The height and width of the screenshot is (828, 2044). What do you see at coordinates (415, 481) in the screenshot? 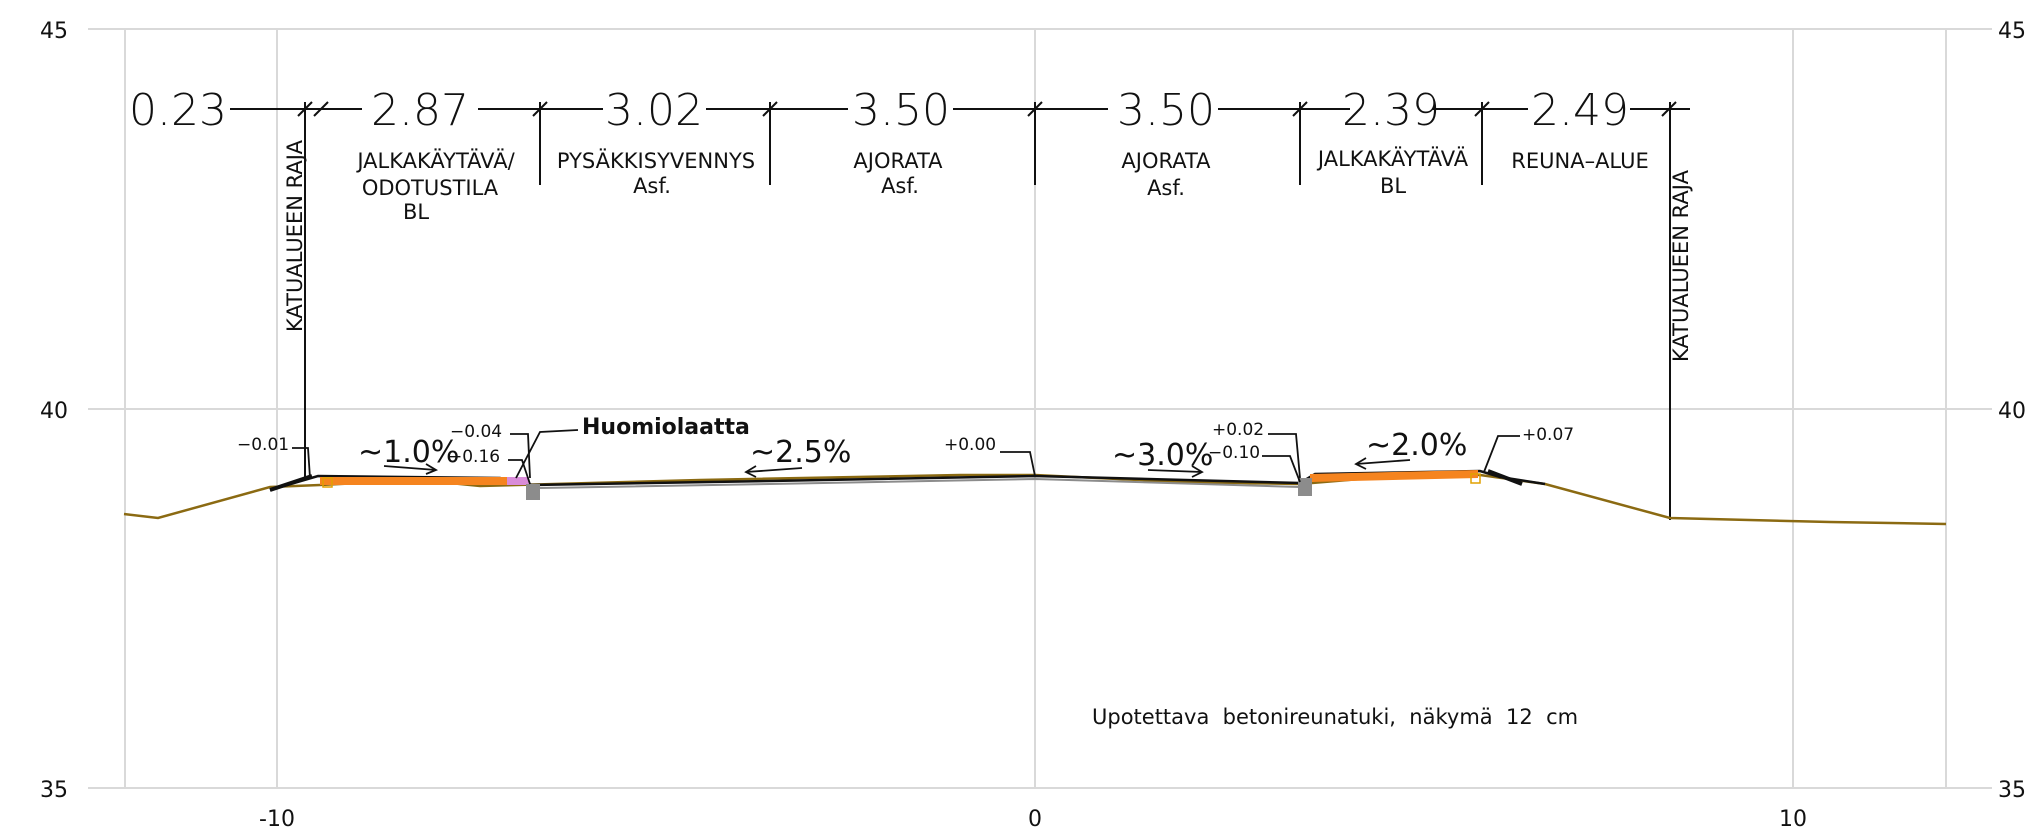
I see `sidewalk-surface-left` at bounding box center [415, 481].